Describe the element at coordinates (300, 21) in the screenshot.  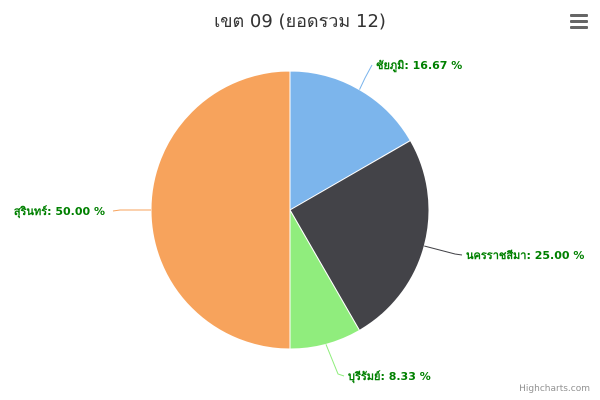
I see `chart-title: เขต 09 (ยอดรวม 12)` at that location.